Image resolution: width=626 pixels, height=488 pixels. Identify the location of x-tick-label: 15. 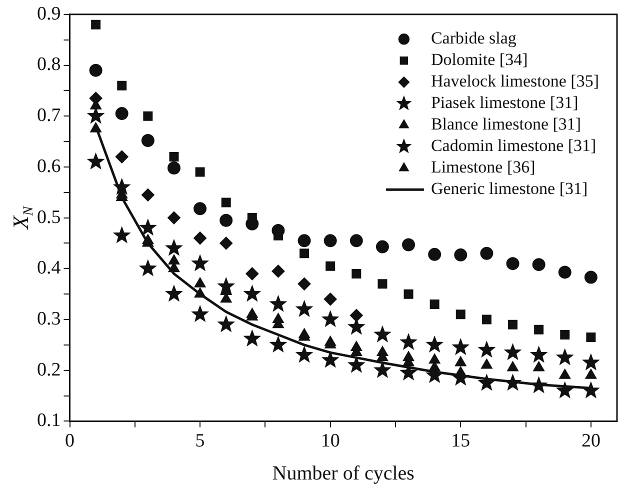
(460, 441).